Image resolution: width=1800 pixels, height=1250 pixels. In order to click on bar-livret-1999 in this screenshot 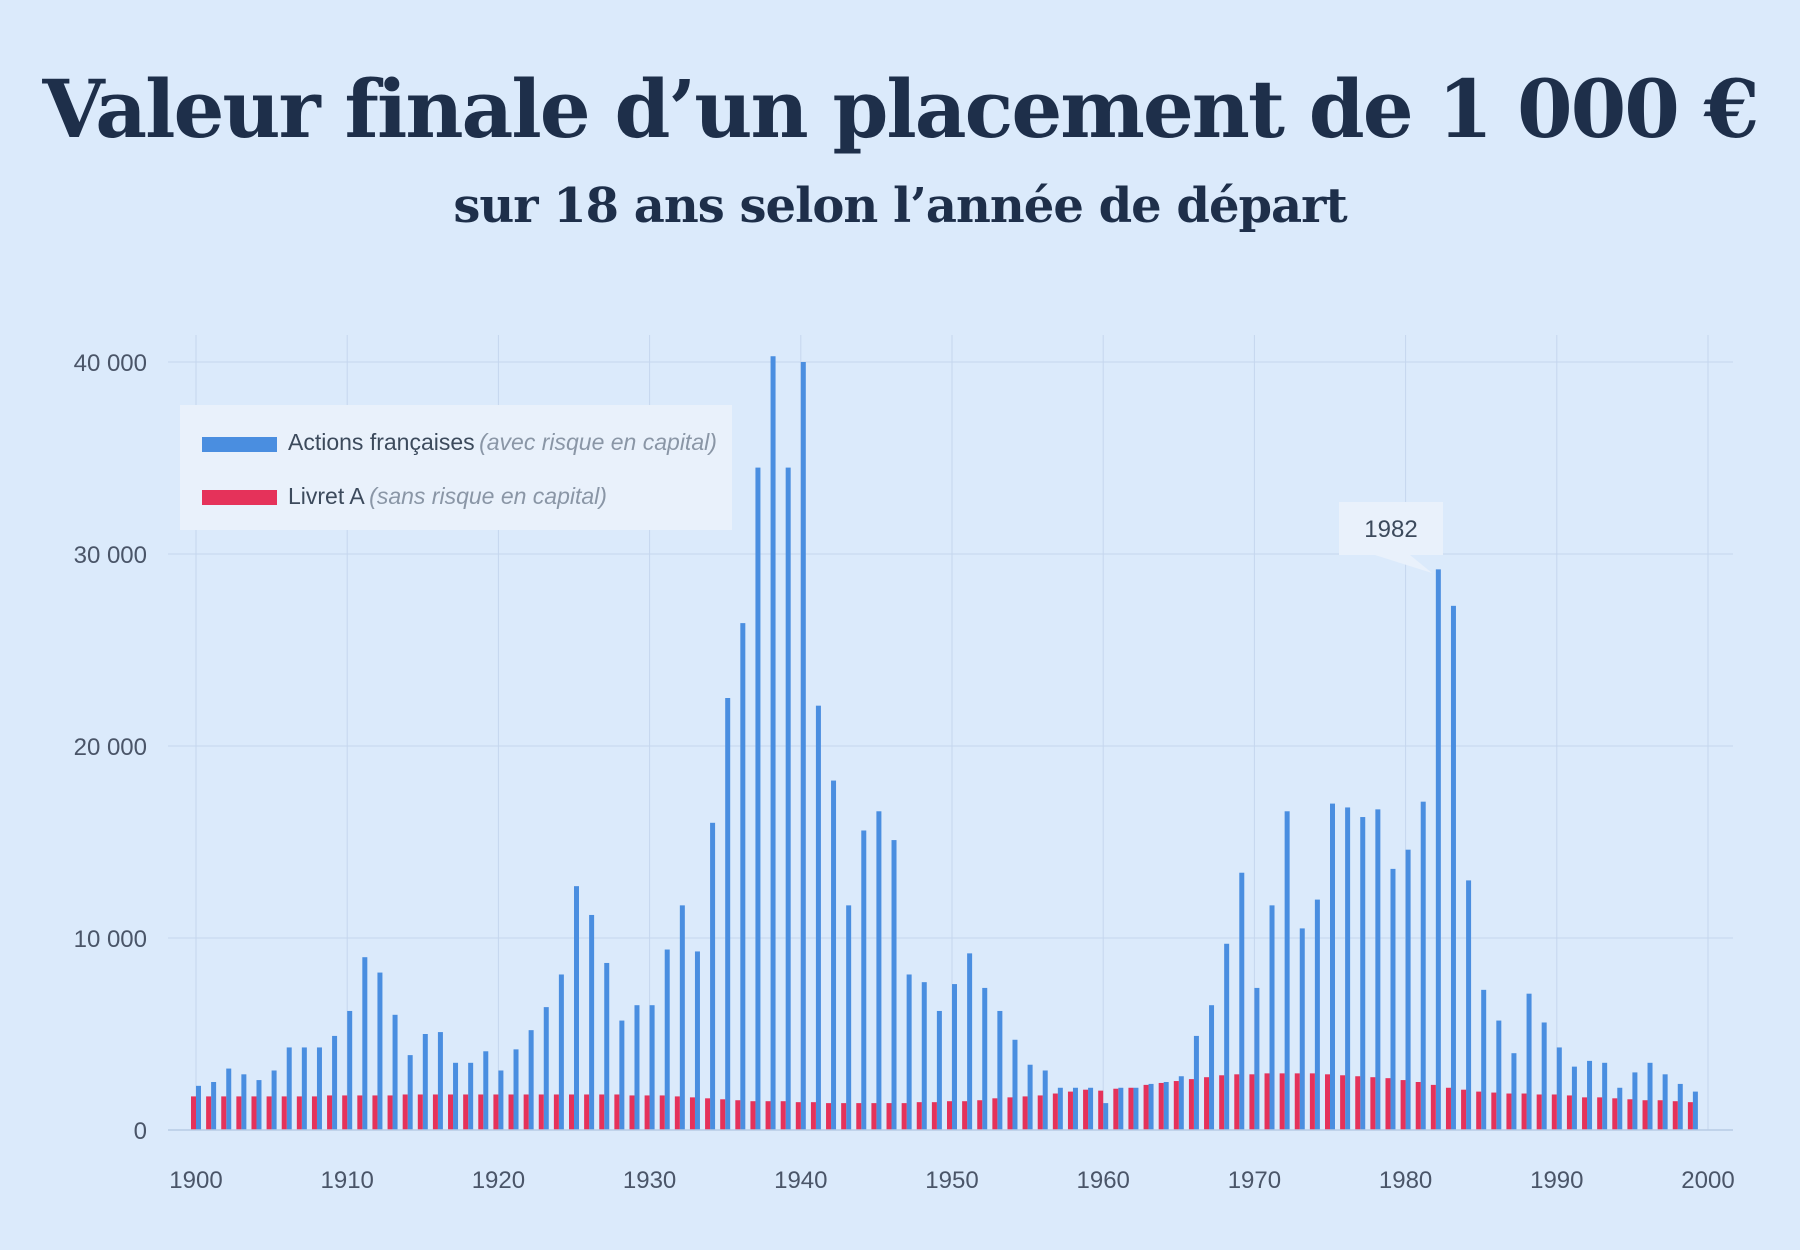, I will do `click(1690, 1116)`.